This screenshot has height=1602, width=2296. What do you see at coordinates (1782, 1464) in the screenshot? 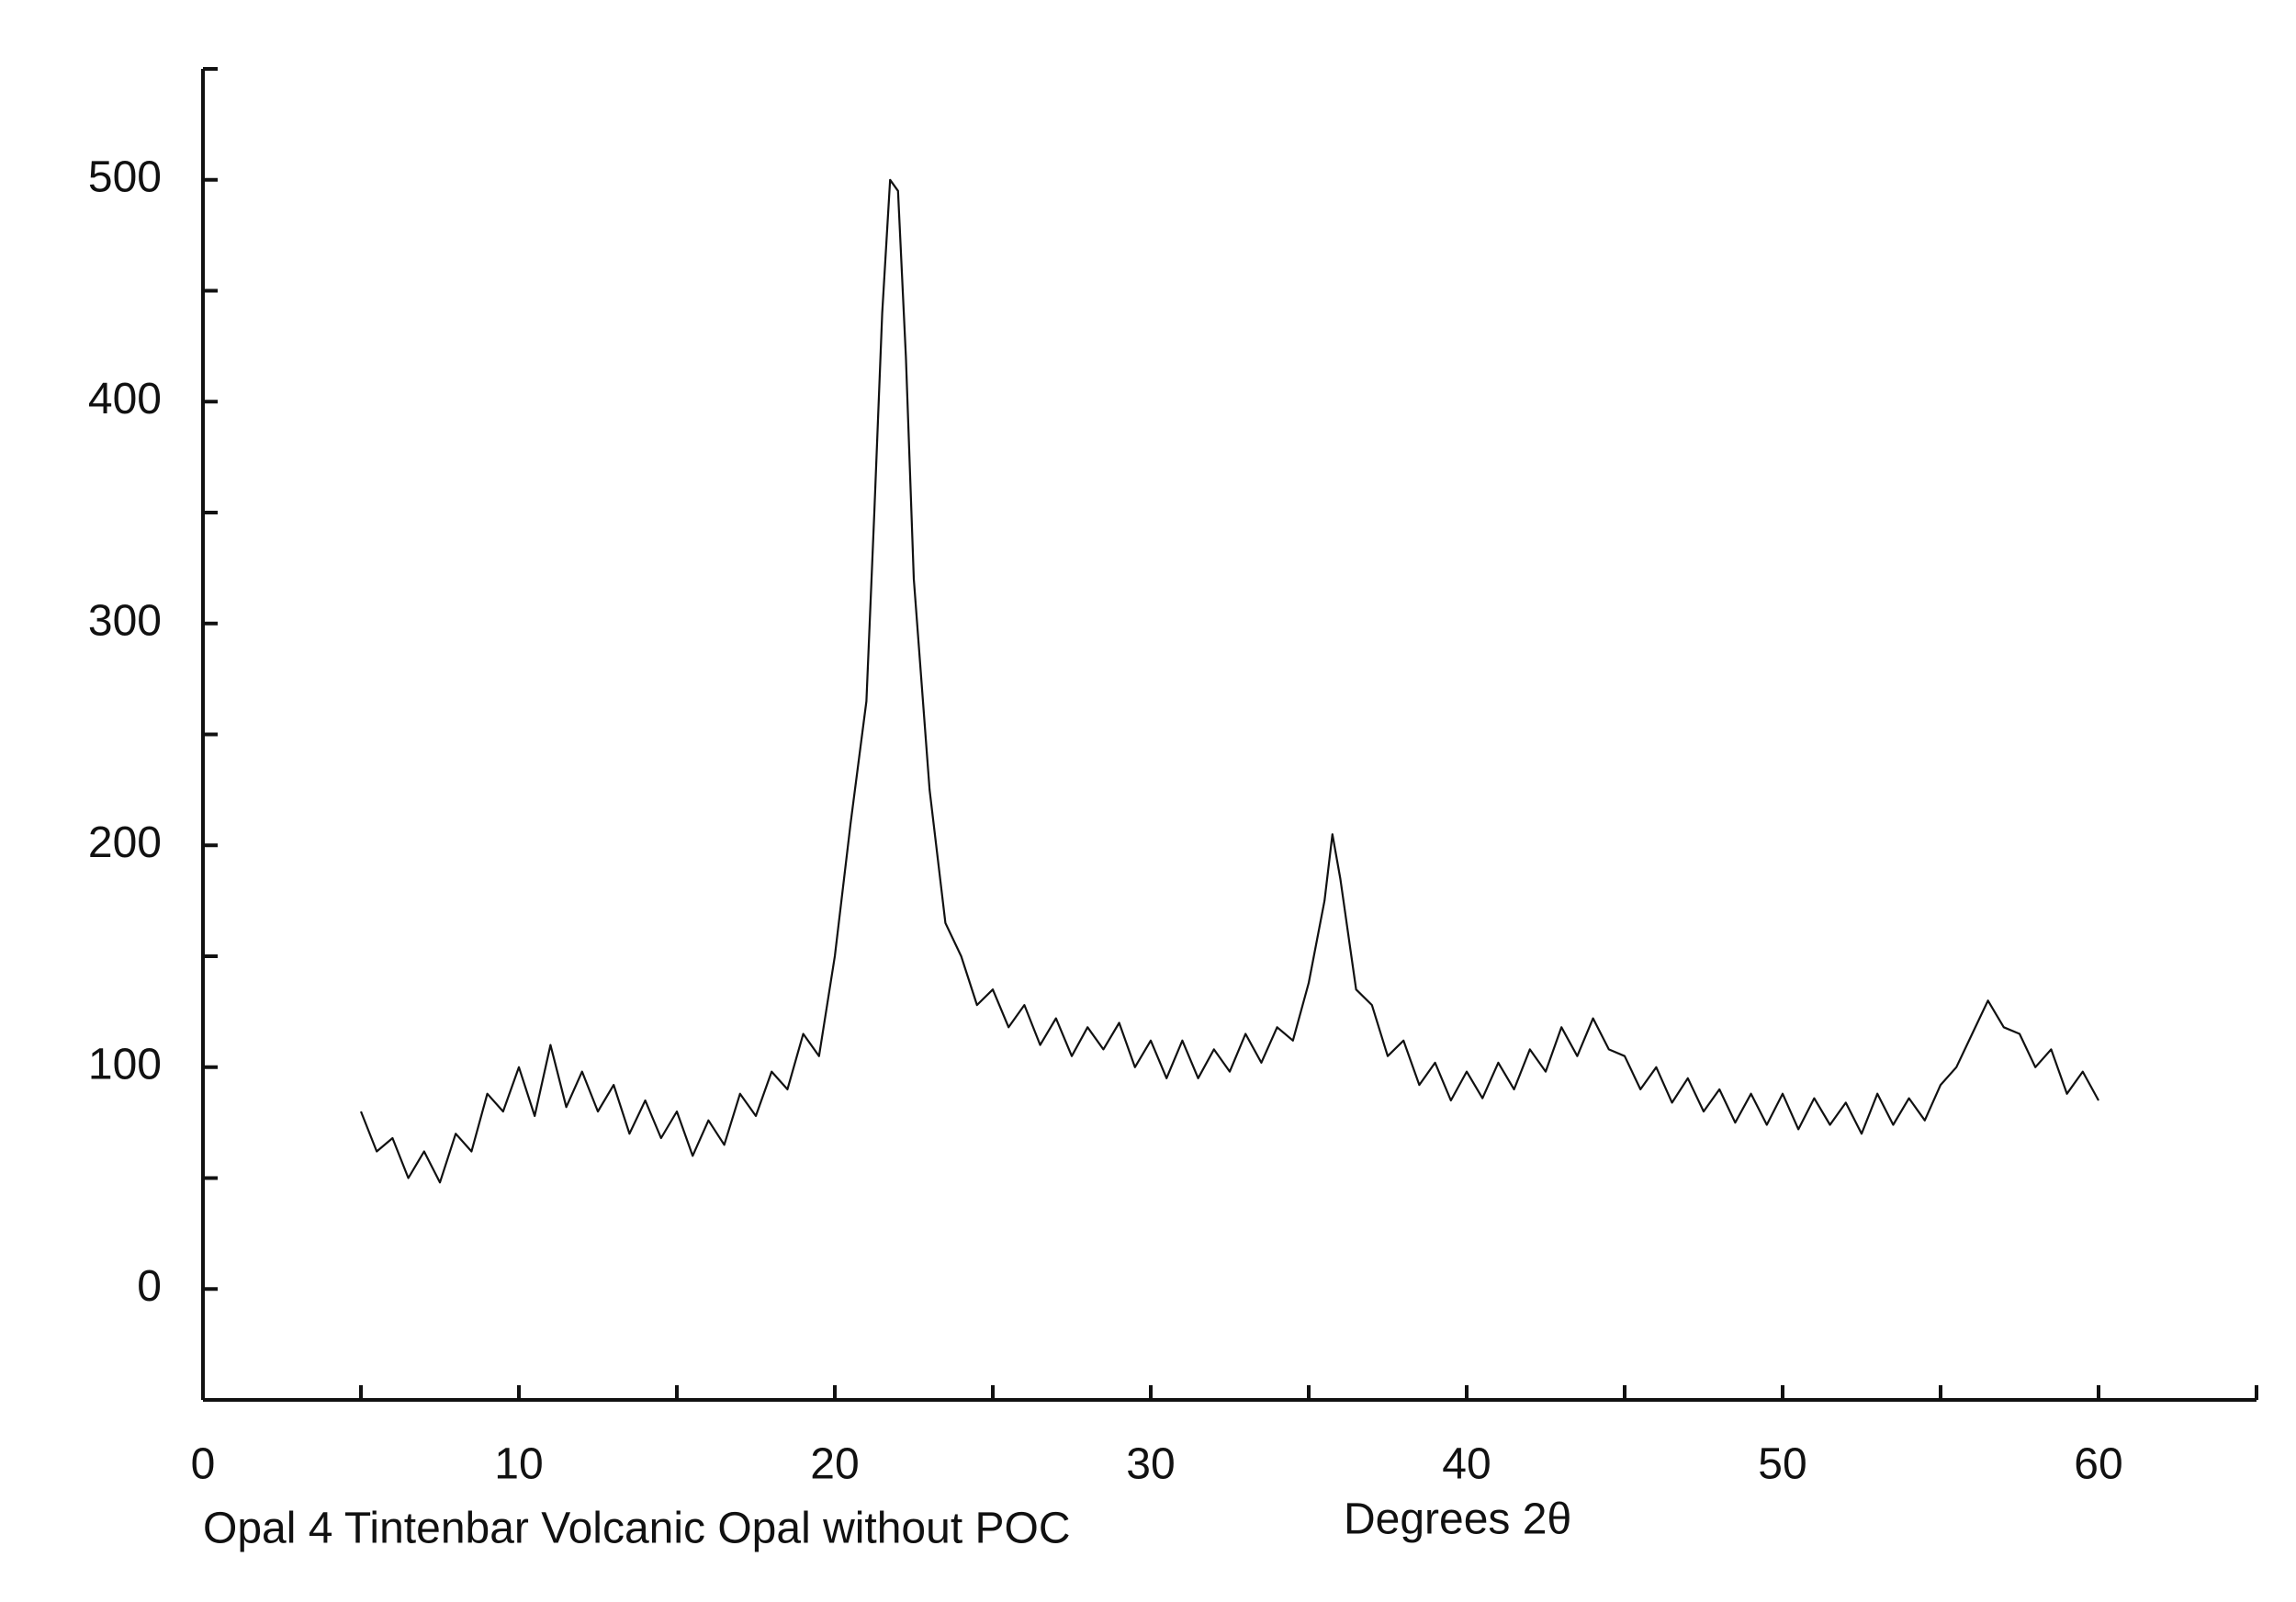
I see `x-tick-label: 50` at bounding box center [1782, 1464].